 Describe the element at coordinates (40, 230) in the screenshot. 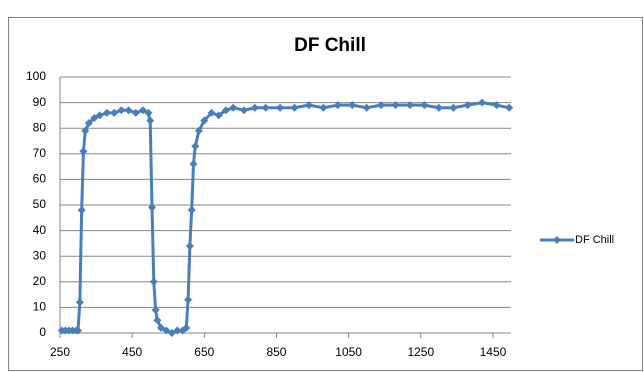

I see `y-tick-label: 40` at that location.